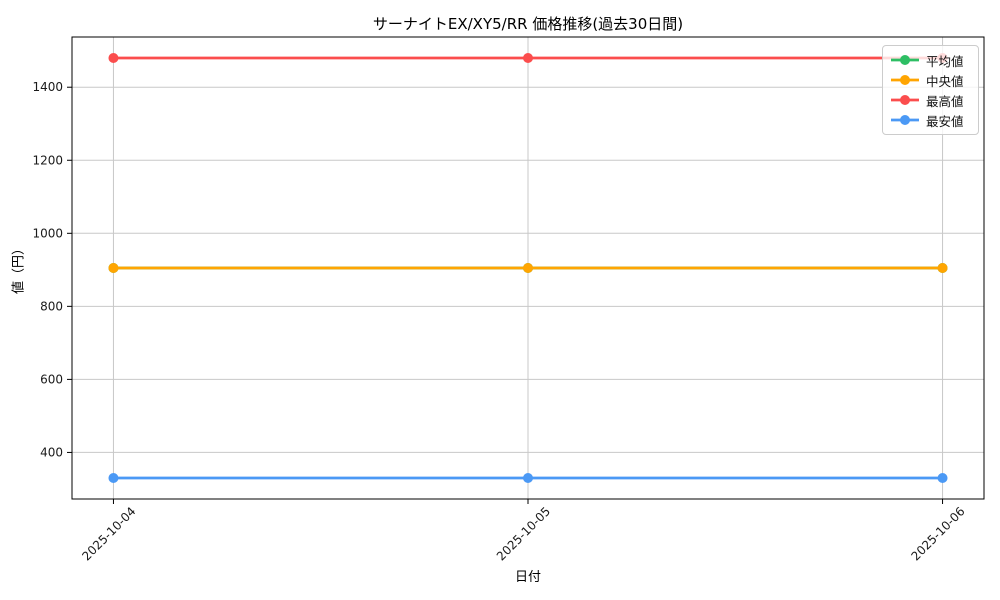 Image resolution: width=1000 pixels, height=600 pixels. I want to click on legend-item: 最高値, so click(930, 100).